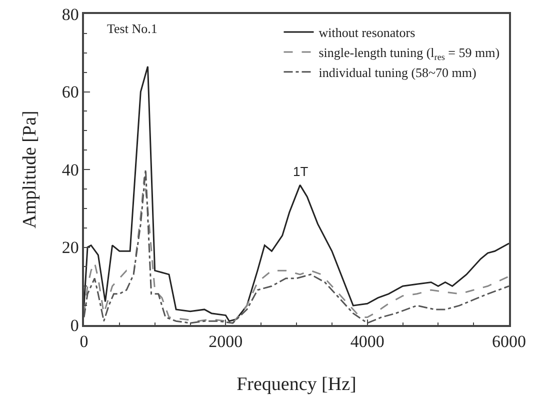 This screenshot has height=395, width=543. What do you see at coordinates (30, 169) in the screenshot?
I see `y-axis-title: Amplitude [Pa]` at bounding box center [30, 169].